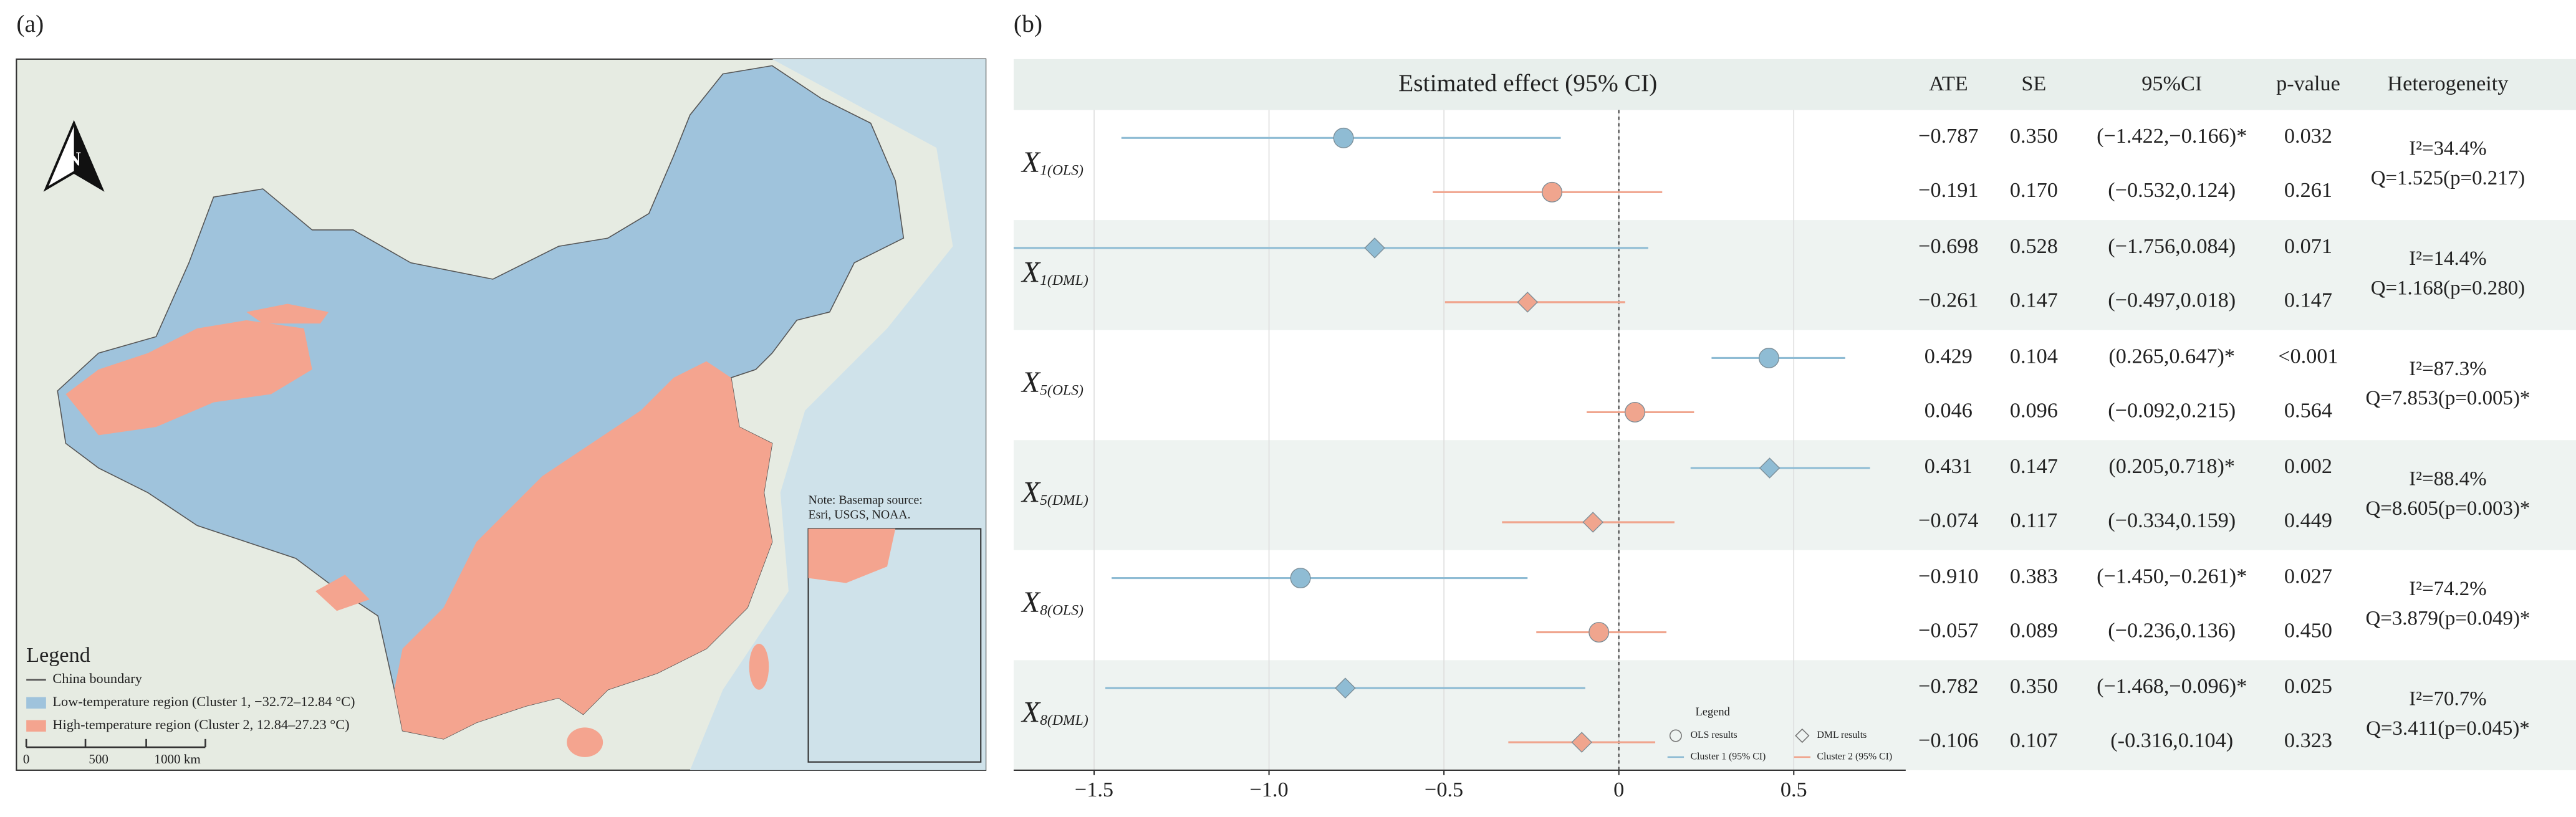 This screenshot has height=817, width=2576. What do you see at coordinates (2308, 686) in the screenshot?
I see `table-cell: 0.025` at bounding box center [2308, 686].